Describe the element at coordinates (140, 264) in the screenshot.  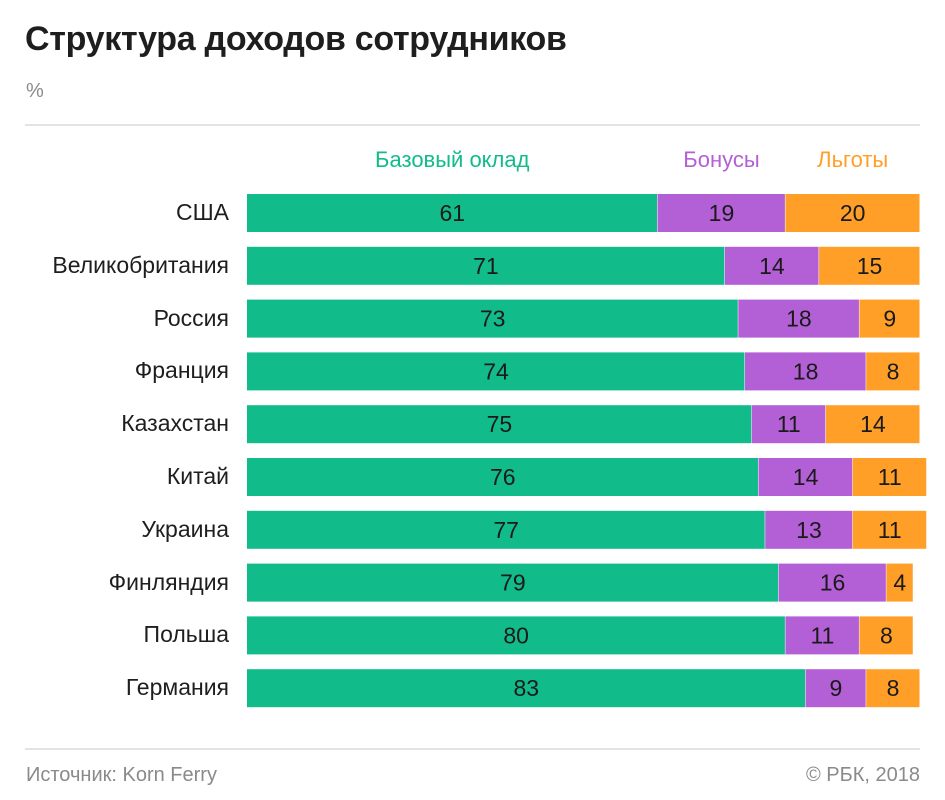
I see `category-label: Великобритания` at that location.